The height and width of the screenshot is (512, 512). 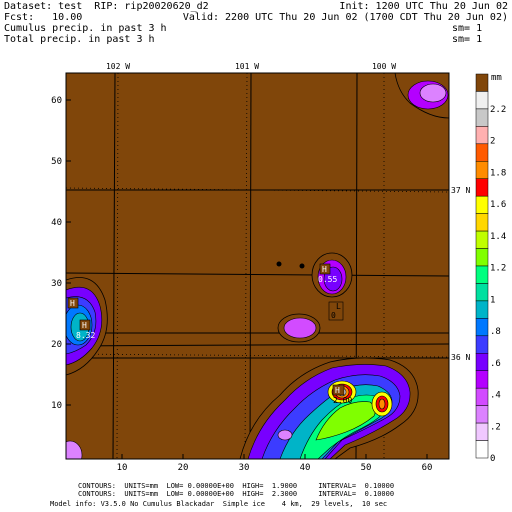 What do you see at coordinates (337, 390) in the screenshot?
I see `high-mark-south: H` at bounding box center [337, 390].